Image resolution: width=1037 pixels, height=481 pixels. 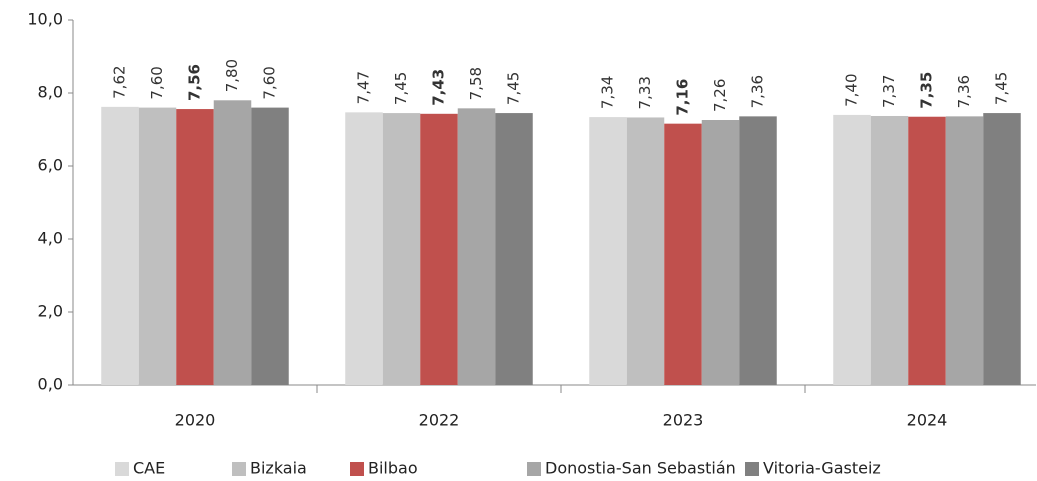 What do you see at coordinates (50, 238) in the screenshot?
I see `y-tick-label: 4,0` at bounding box center [50, 238].